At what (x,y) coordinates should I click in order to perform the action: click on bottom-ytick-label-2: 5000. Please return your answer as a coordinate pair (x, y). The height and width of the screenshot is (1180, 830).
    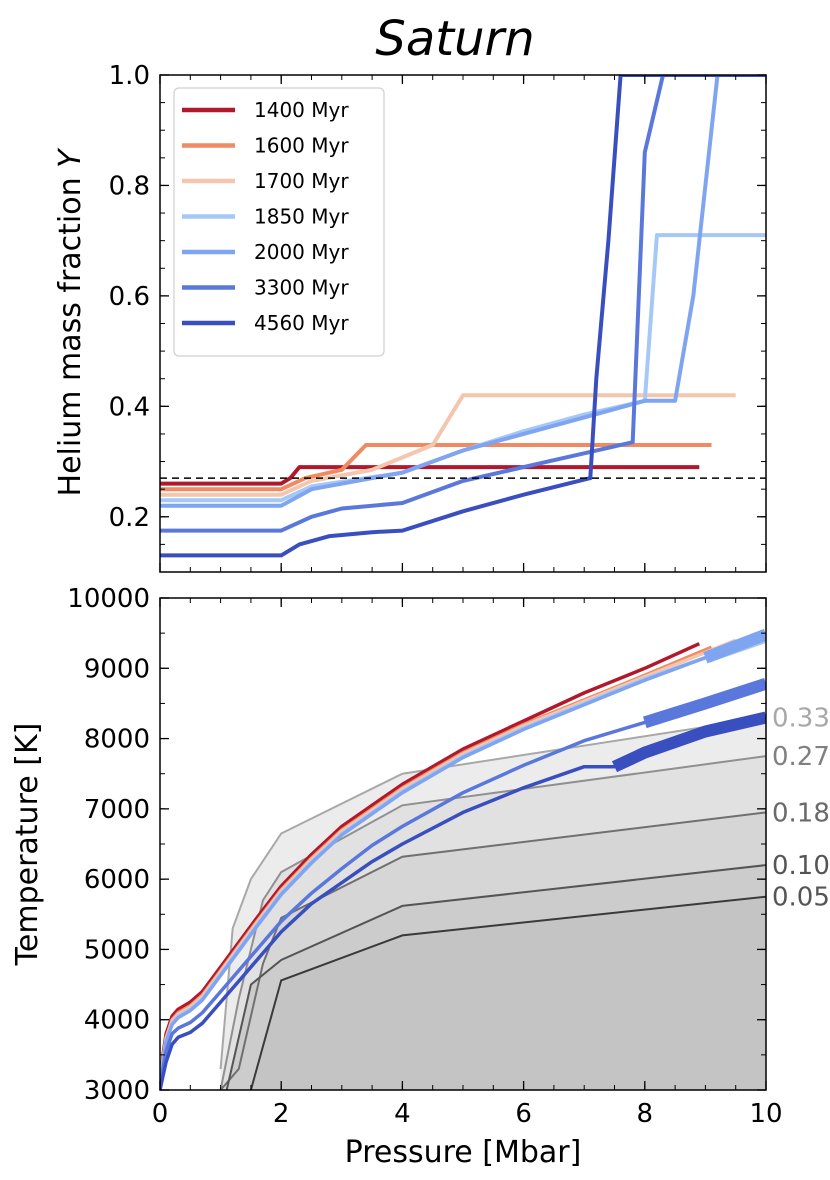
    Looking at the image, I should click on (117, 950).